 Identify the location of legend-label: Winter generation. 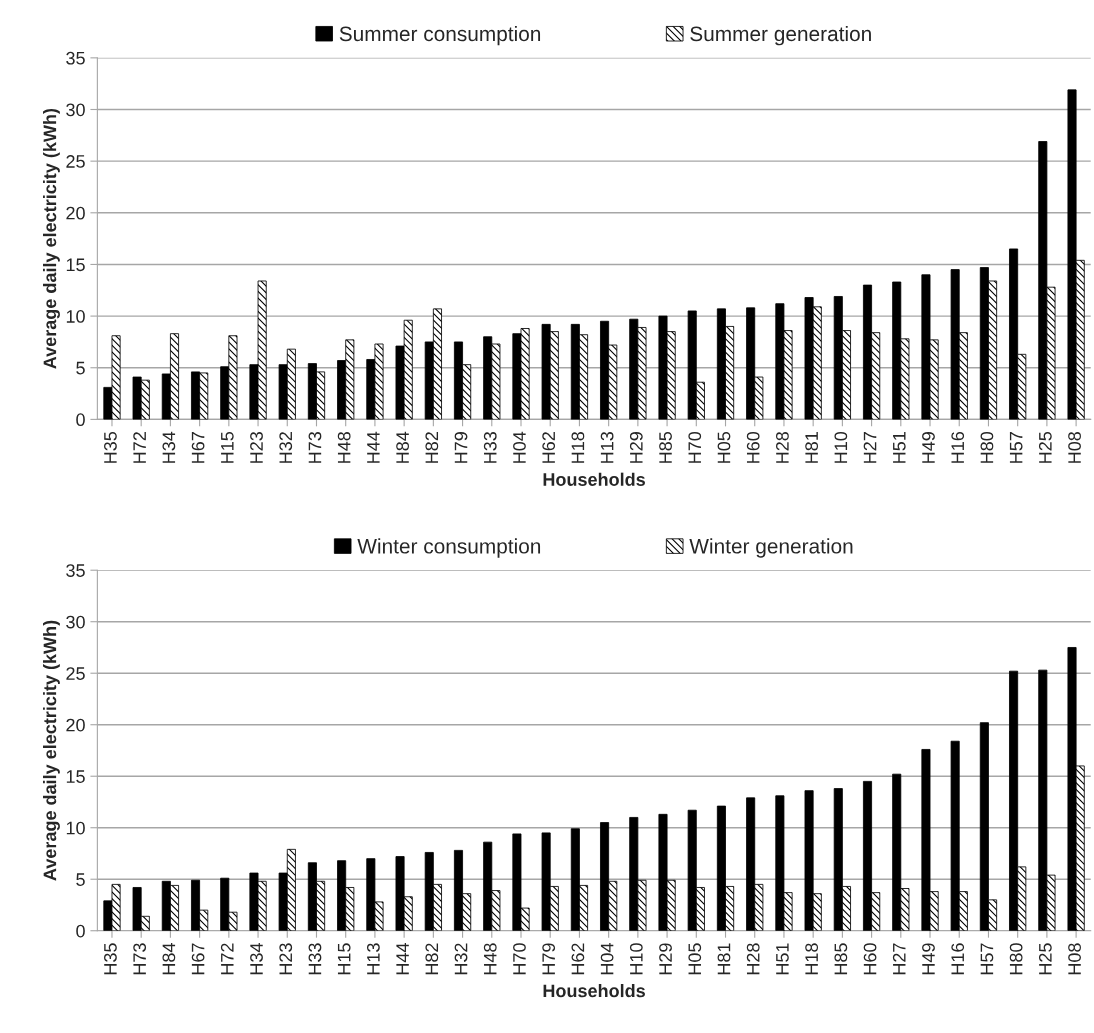
(771, 548).